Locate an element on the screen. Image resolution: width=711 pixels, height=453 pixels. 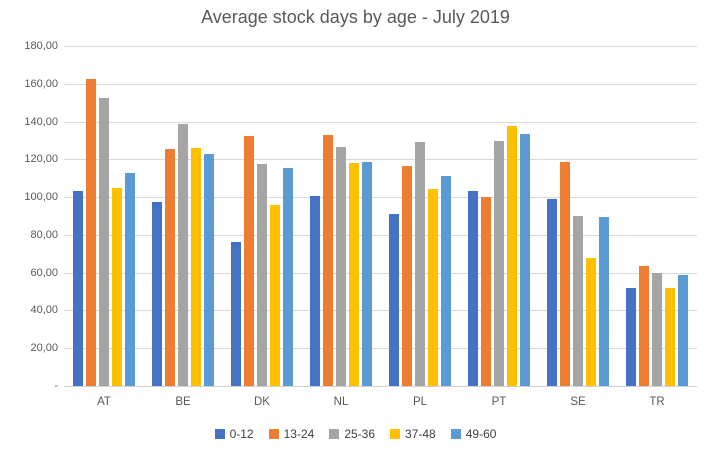
legend-label: 49-60 is located at coordinates (481, 434).